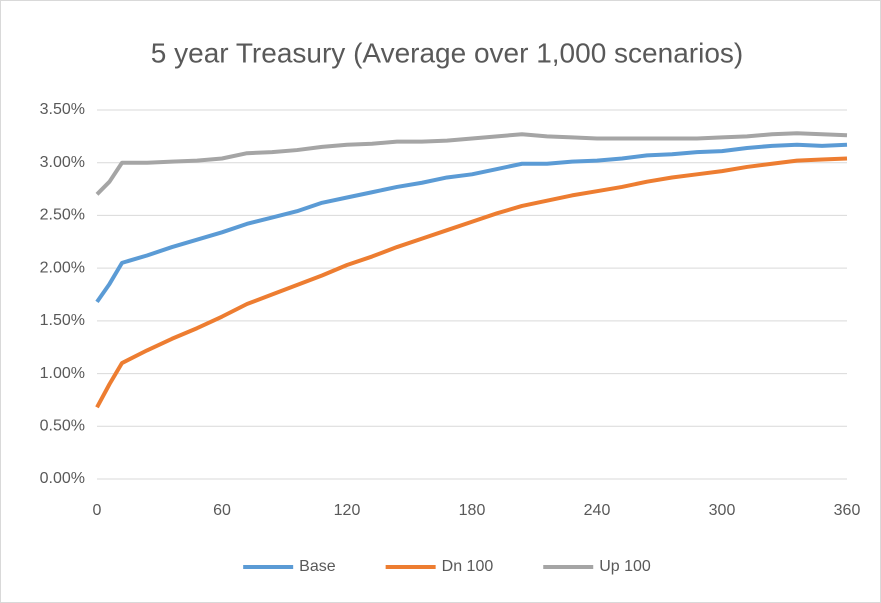 The height and width of the screenshot is (603, 881). I want to click on x-tick-label: 240, so click(597, 510).